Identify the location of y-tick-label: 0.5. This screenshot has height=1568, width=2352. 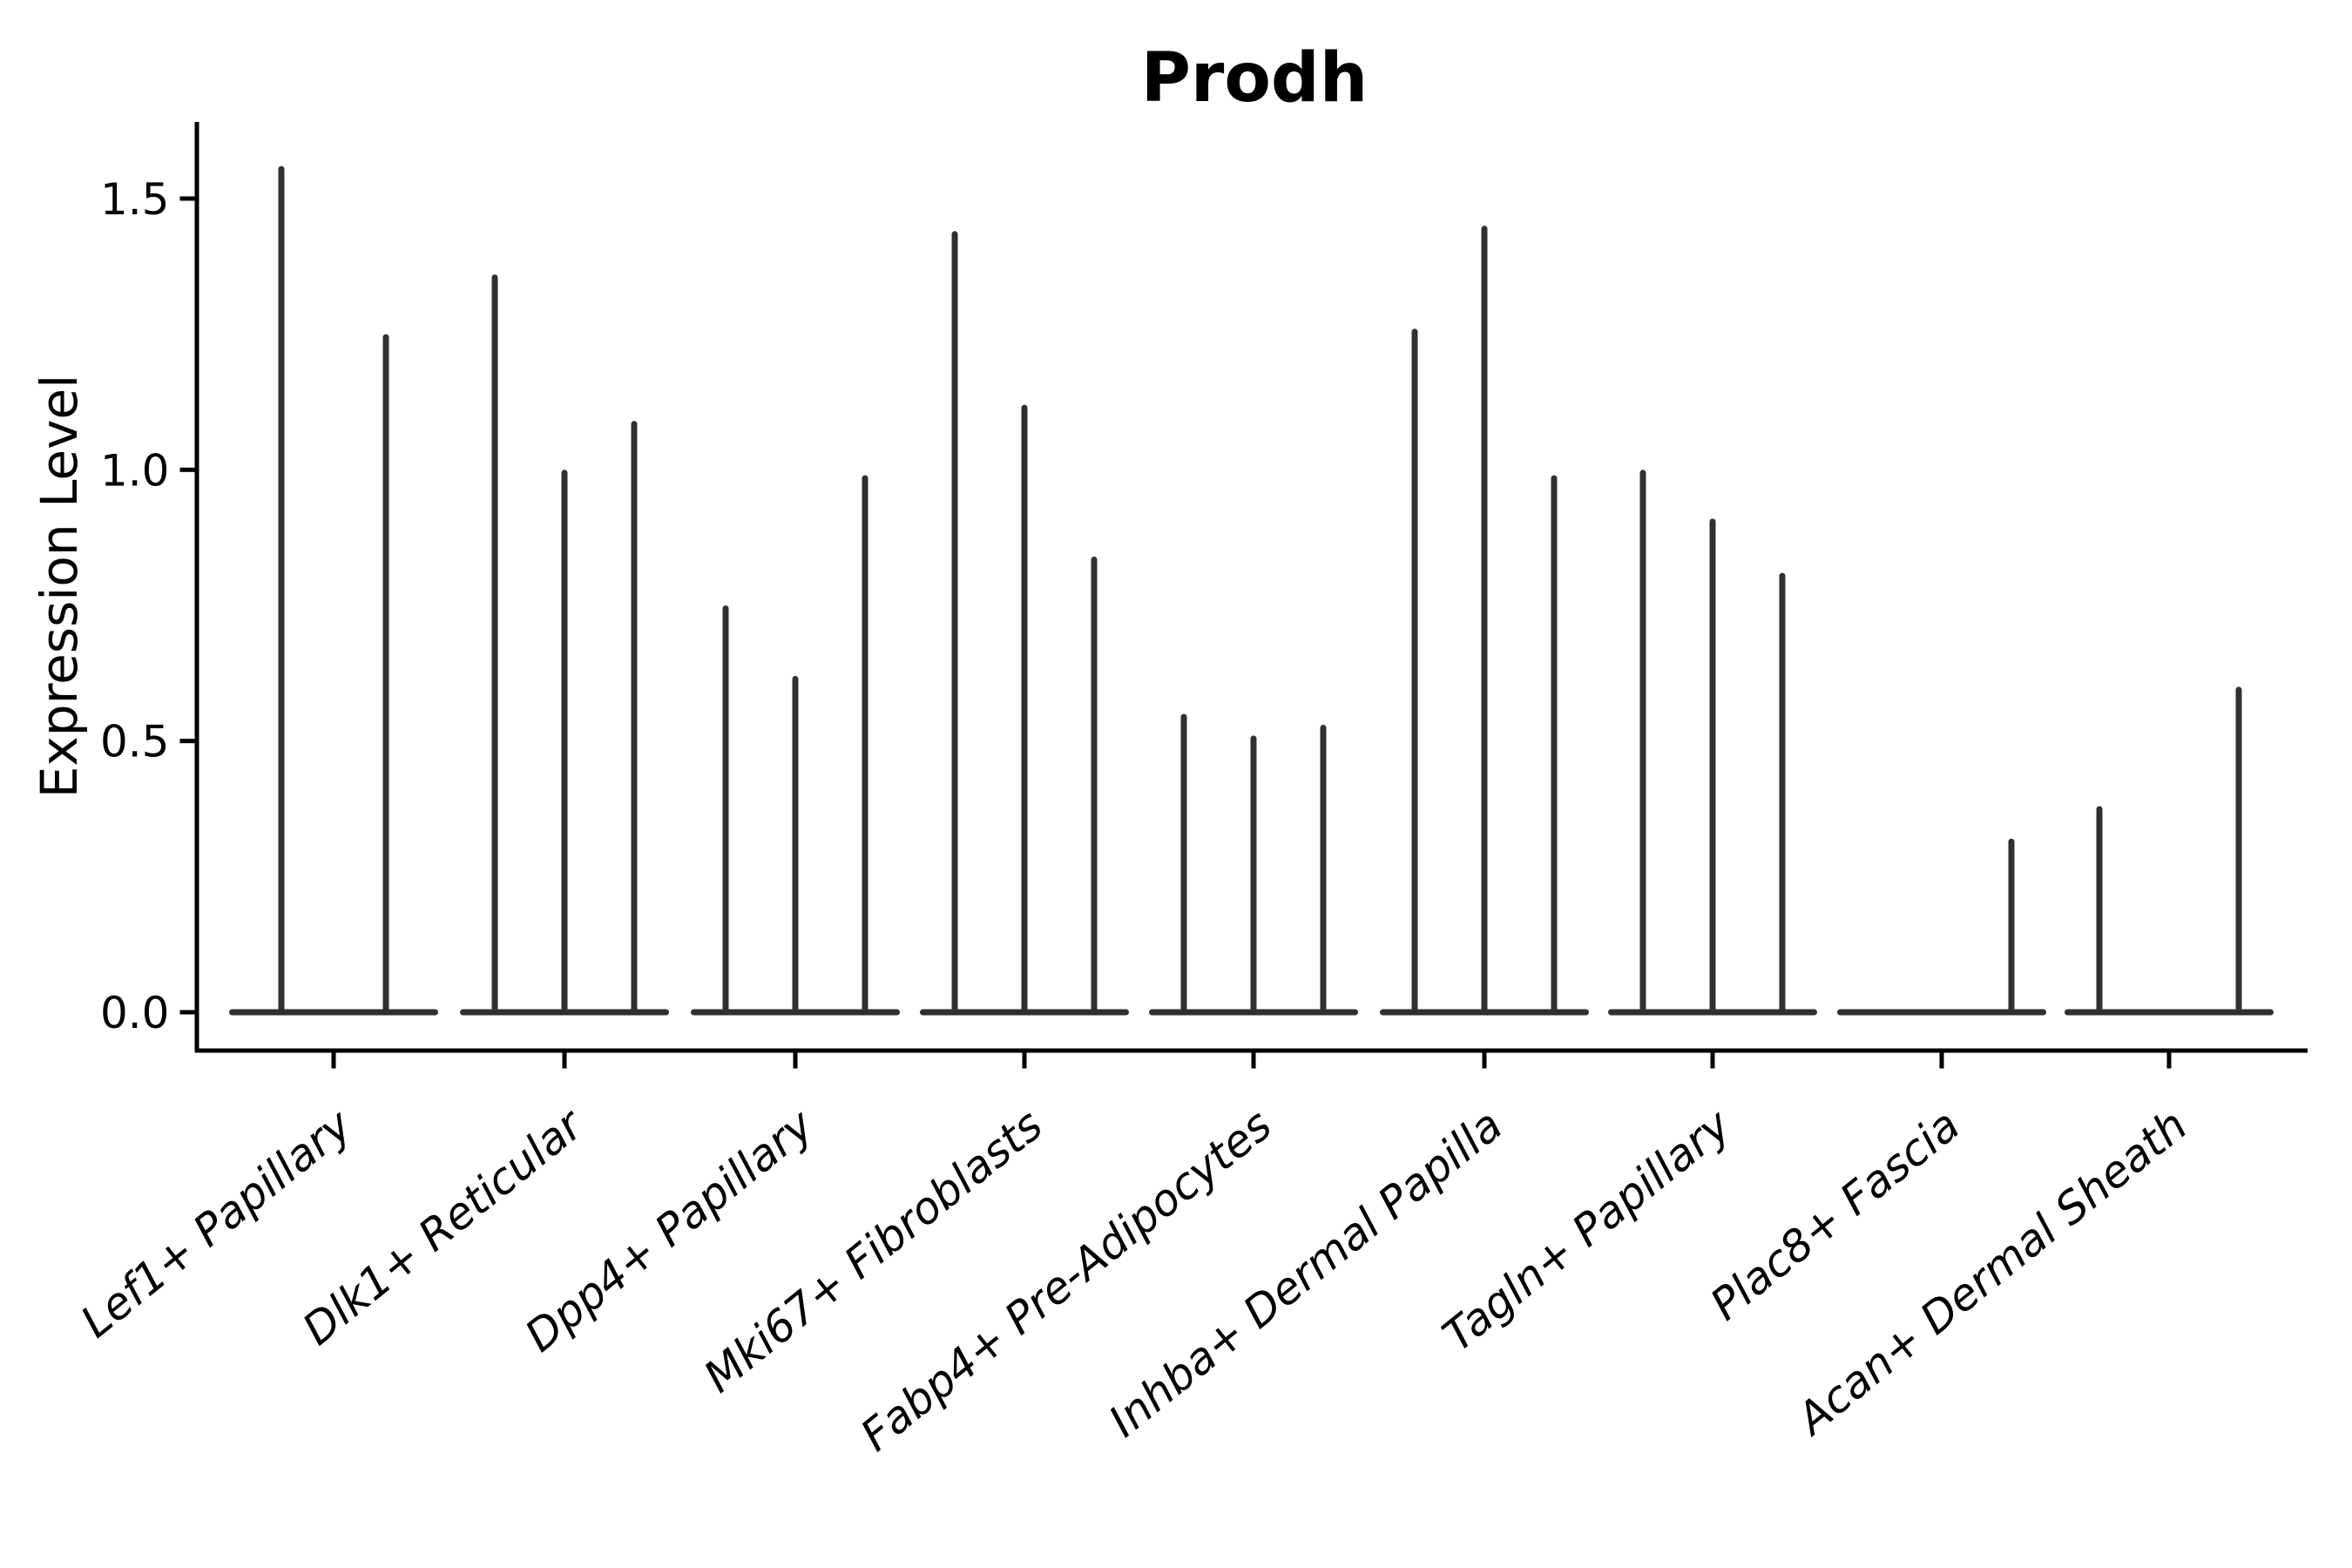
(135, 742).